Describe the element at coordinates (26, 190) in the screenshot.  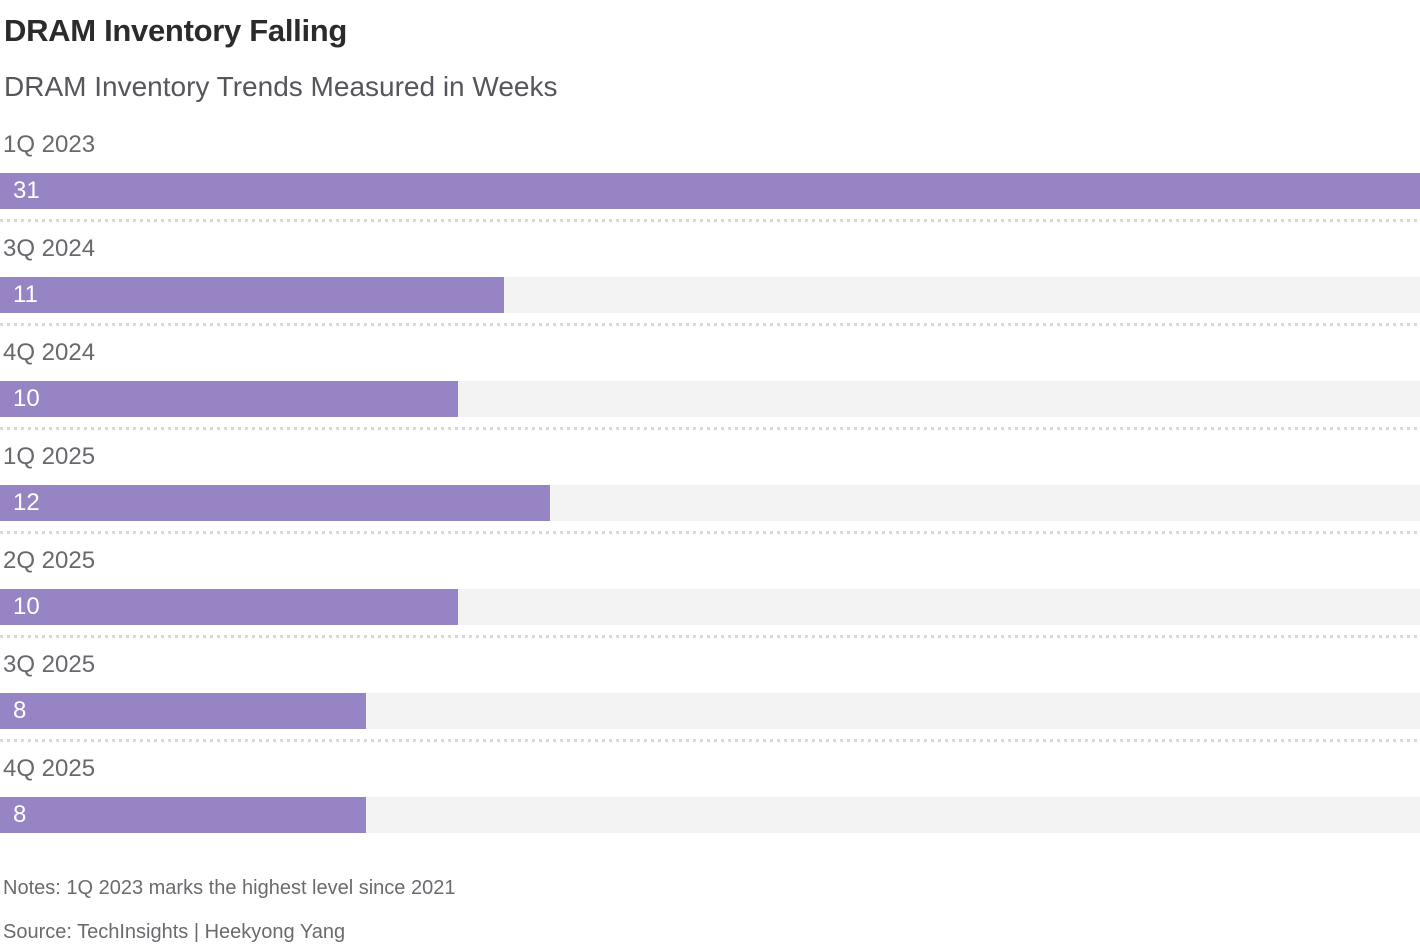
I see `value-label: 31` at that location.